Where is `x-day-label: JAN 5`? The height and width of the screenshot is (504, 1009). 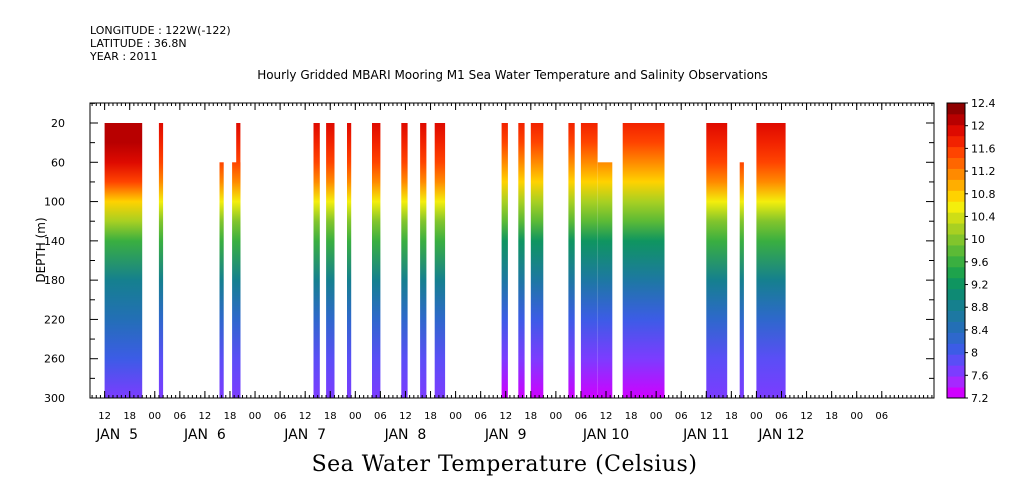 x-day-label: JAN 5 is located at coordinates (116, 435).